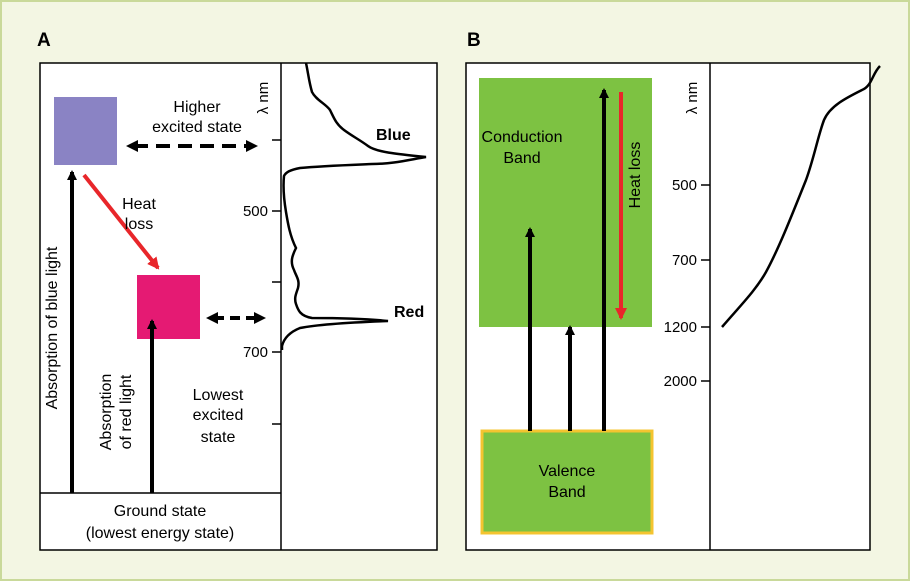  What do you see at coordinates (353, 206) in the screenshot?
I see `absorption-spectrum-curve` at bounding box center [353, 206].